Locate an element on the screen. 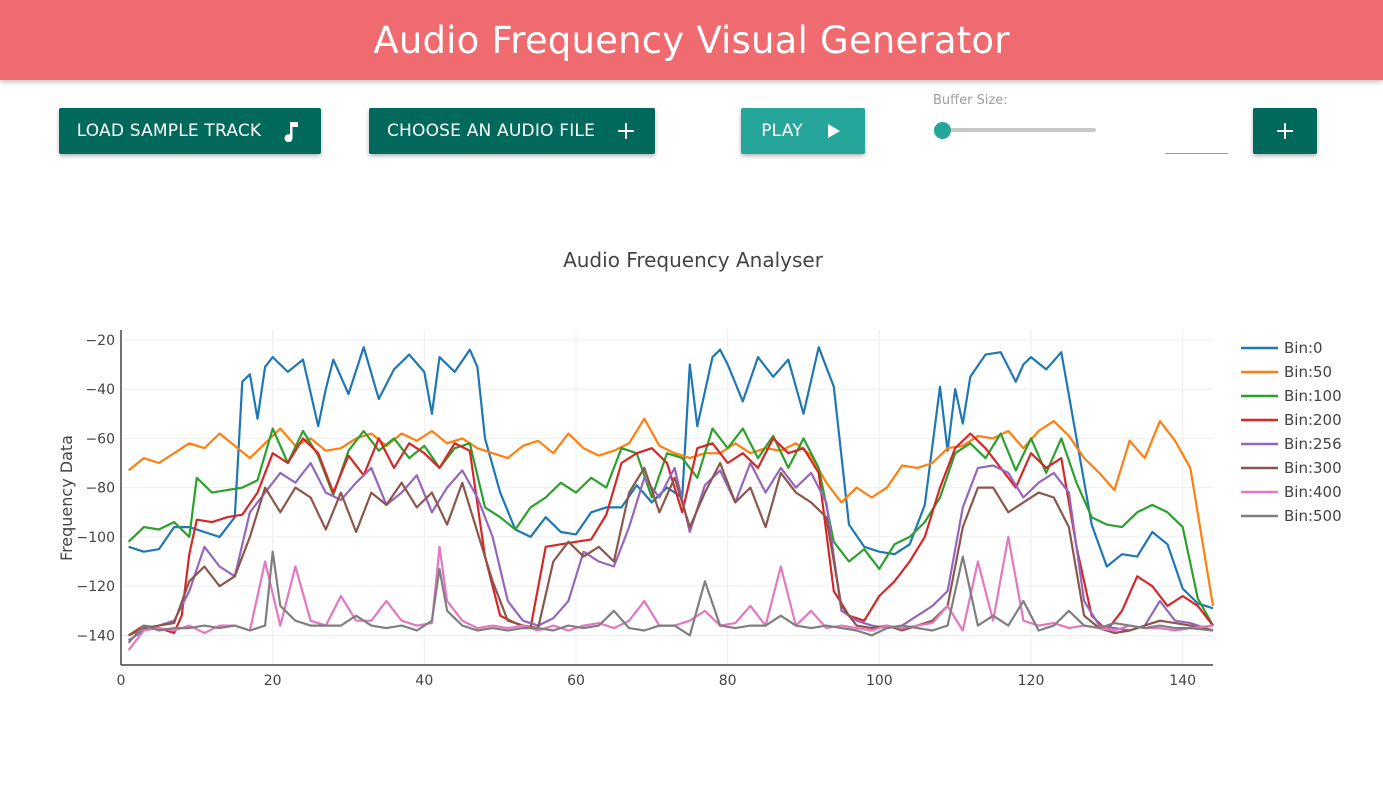 This screenshot has height=796, width=1383. play-label: PLAY is located at coordinates (782, 131).